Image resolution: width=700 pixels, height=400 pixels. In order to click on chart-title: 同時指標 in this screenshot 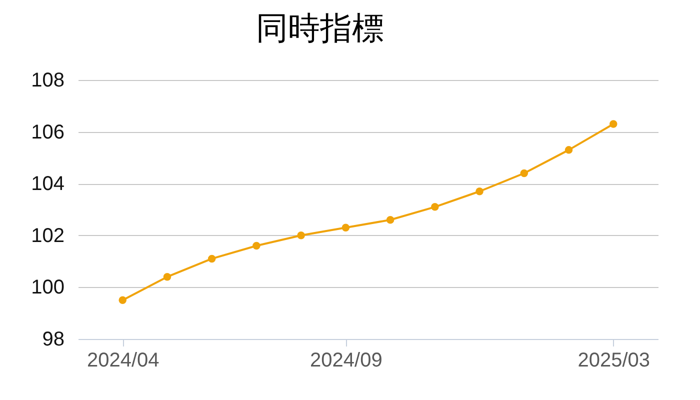, I will do `click(320, 28)`.